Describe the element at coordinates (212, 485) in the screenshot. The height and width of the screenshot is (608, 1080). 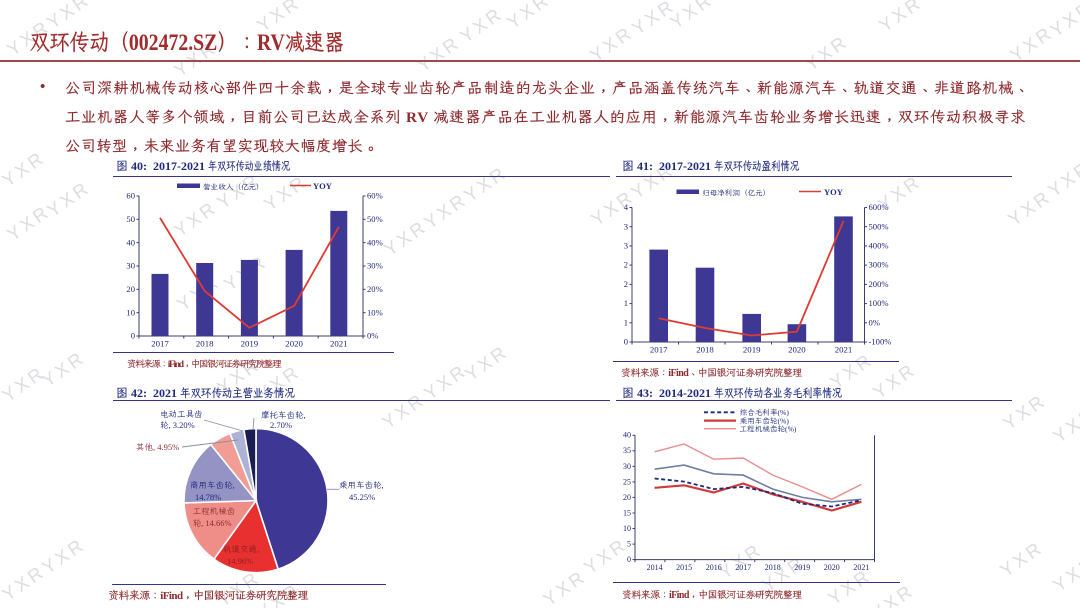
I see `svg-text: 商用车齿轮,` at that location.